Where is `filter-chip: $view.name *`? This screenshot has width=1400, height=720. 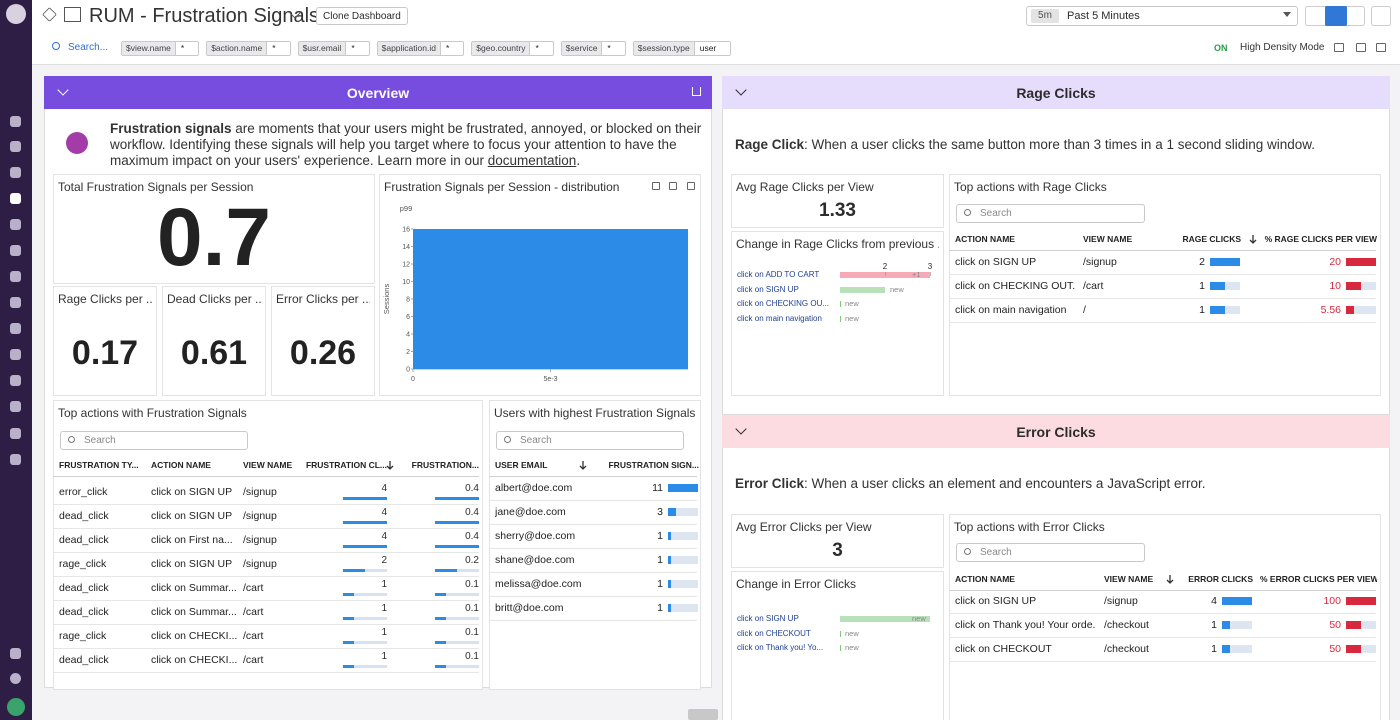
filter-chip: $view.name * is located at coordinates (160, 48).